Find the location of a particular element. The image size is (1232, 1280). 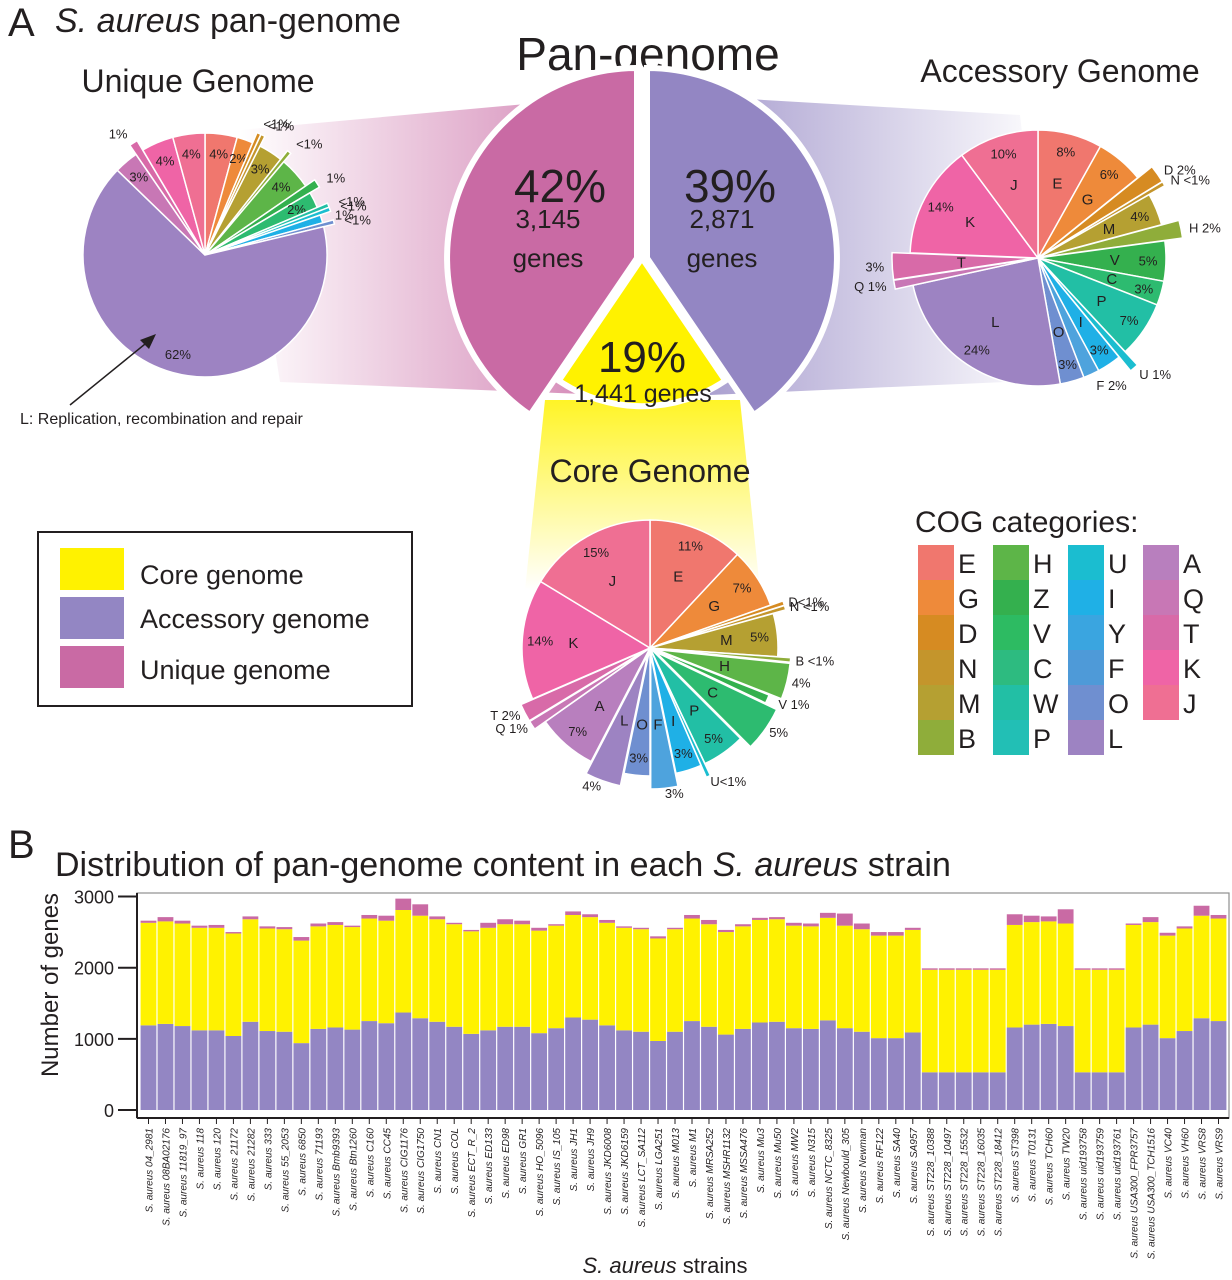

panel-a-letter: A is located at coordinates (21, 23).